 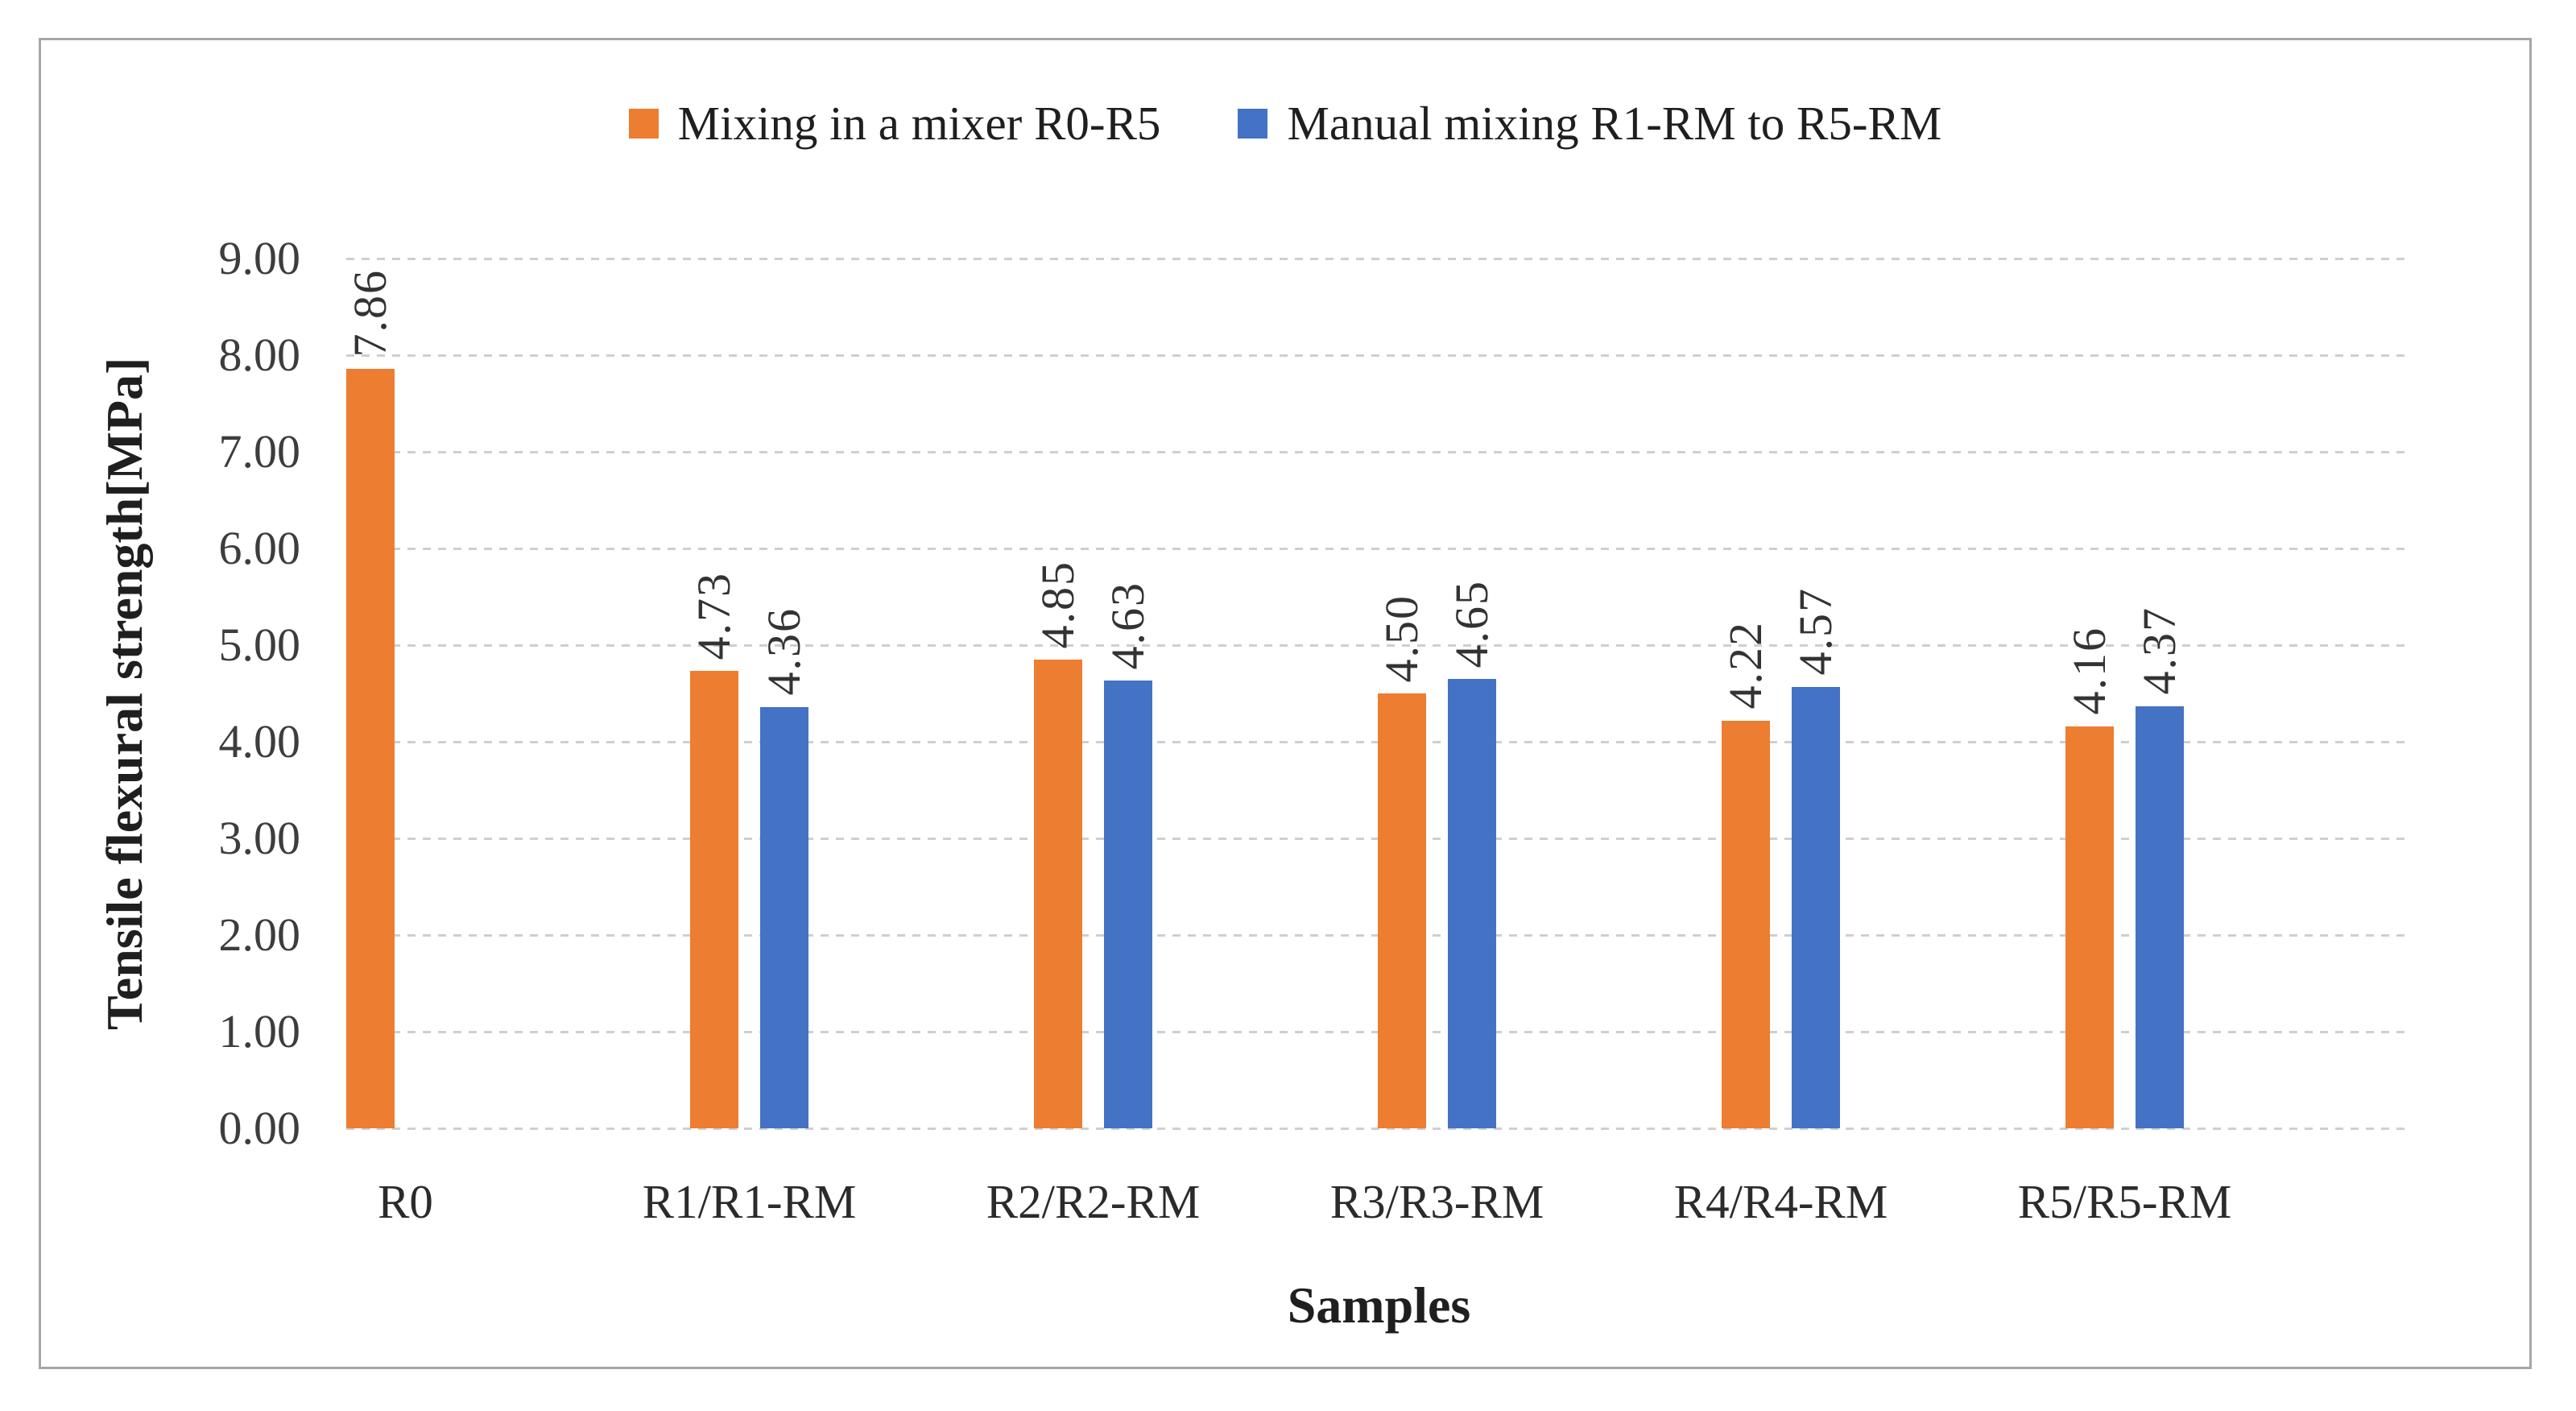 I want to click on data-label: 4.57, so click(x=1815, y=631).